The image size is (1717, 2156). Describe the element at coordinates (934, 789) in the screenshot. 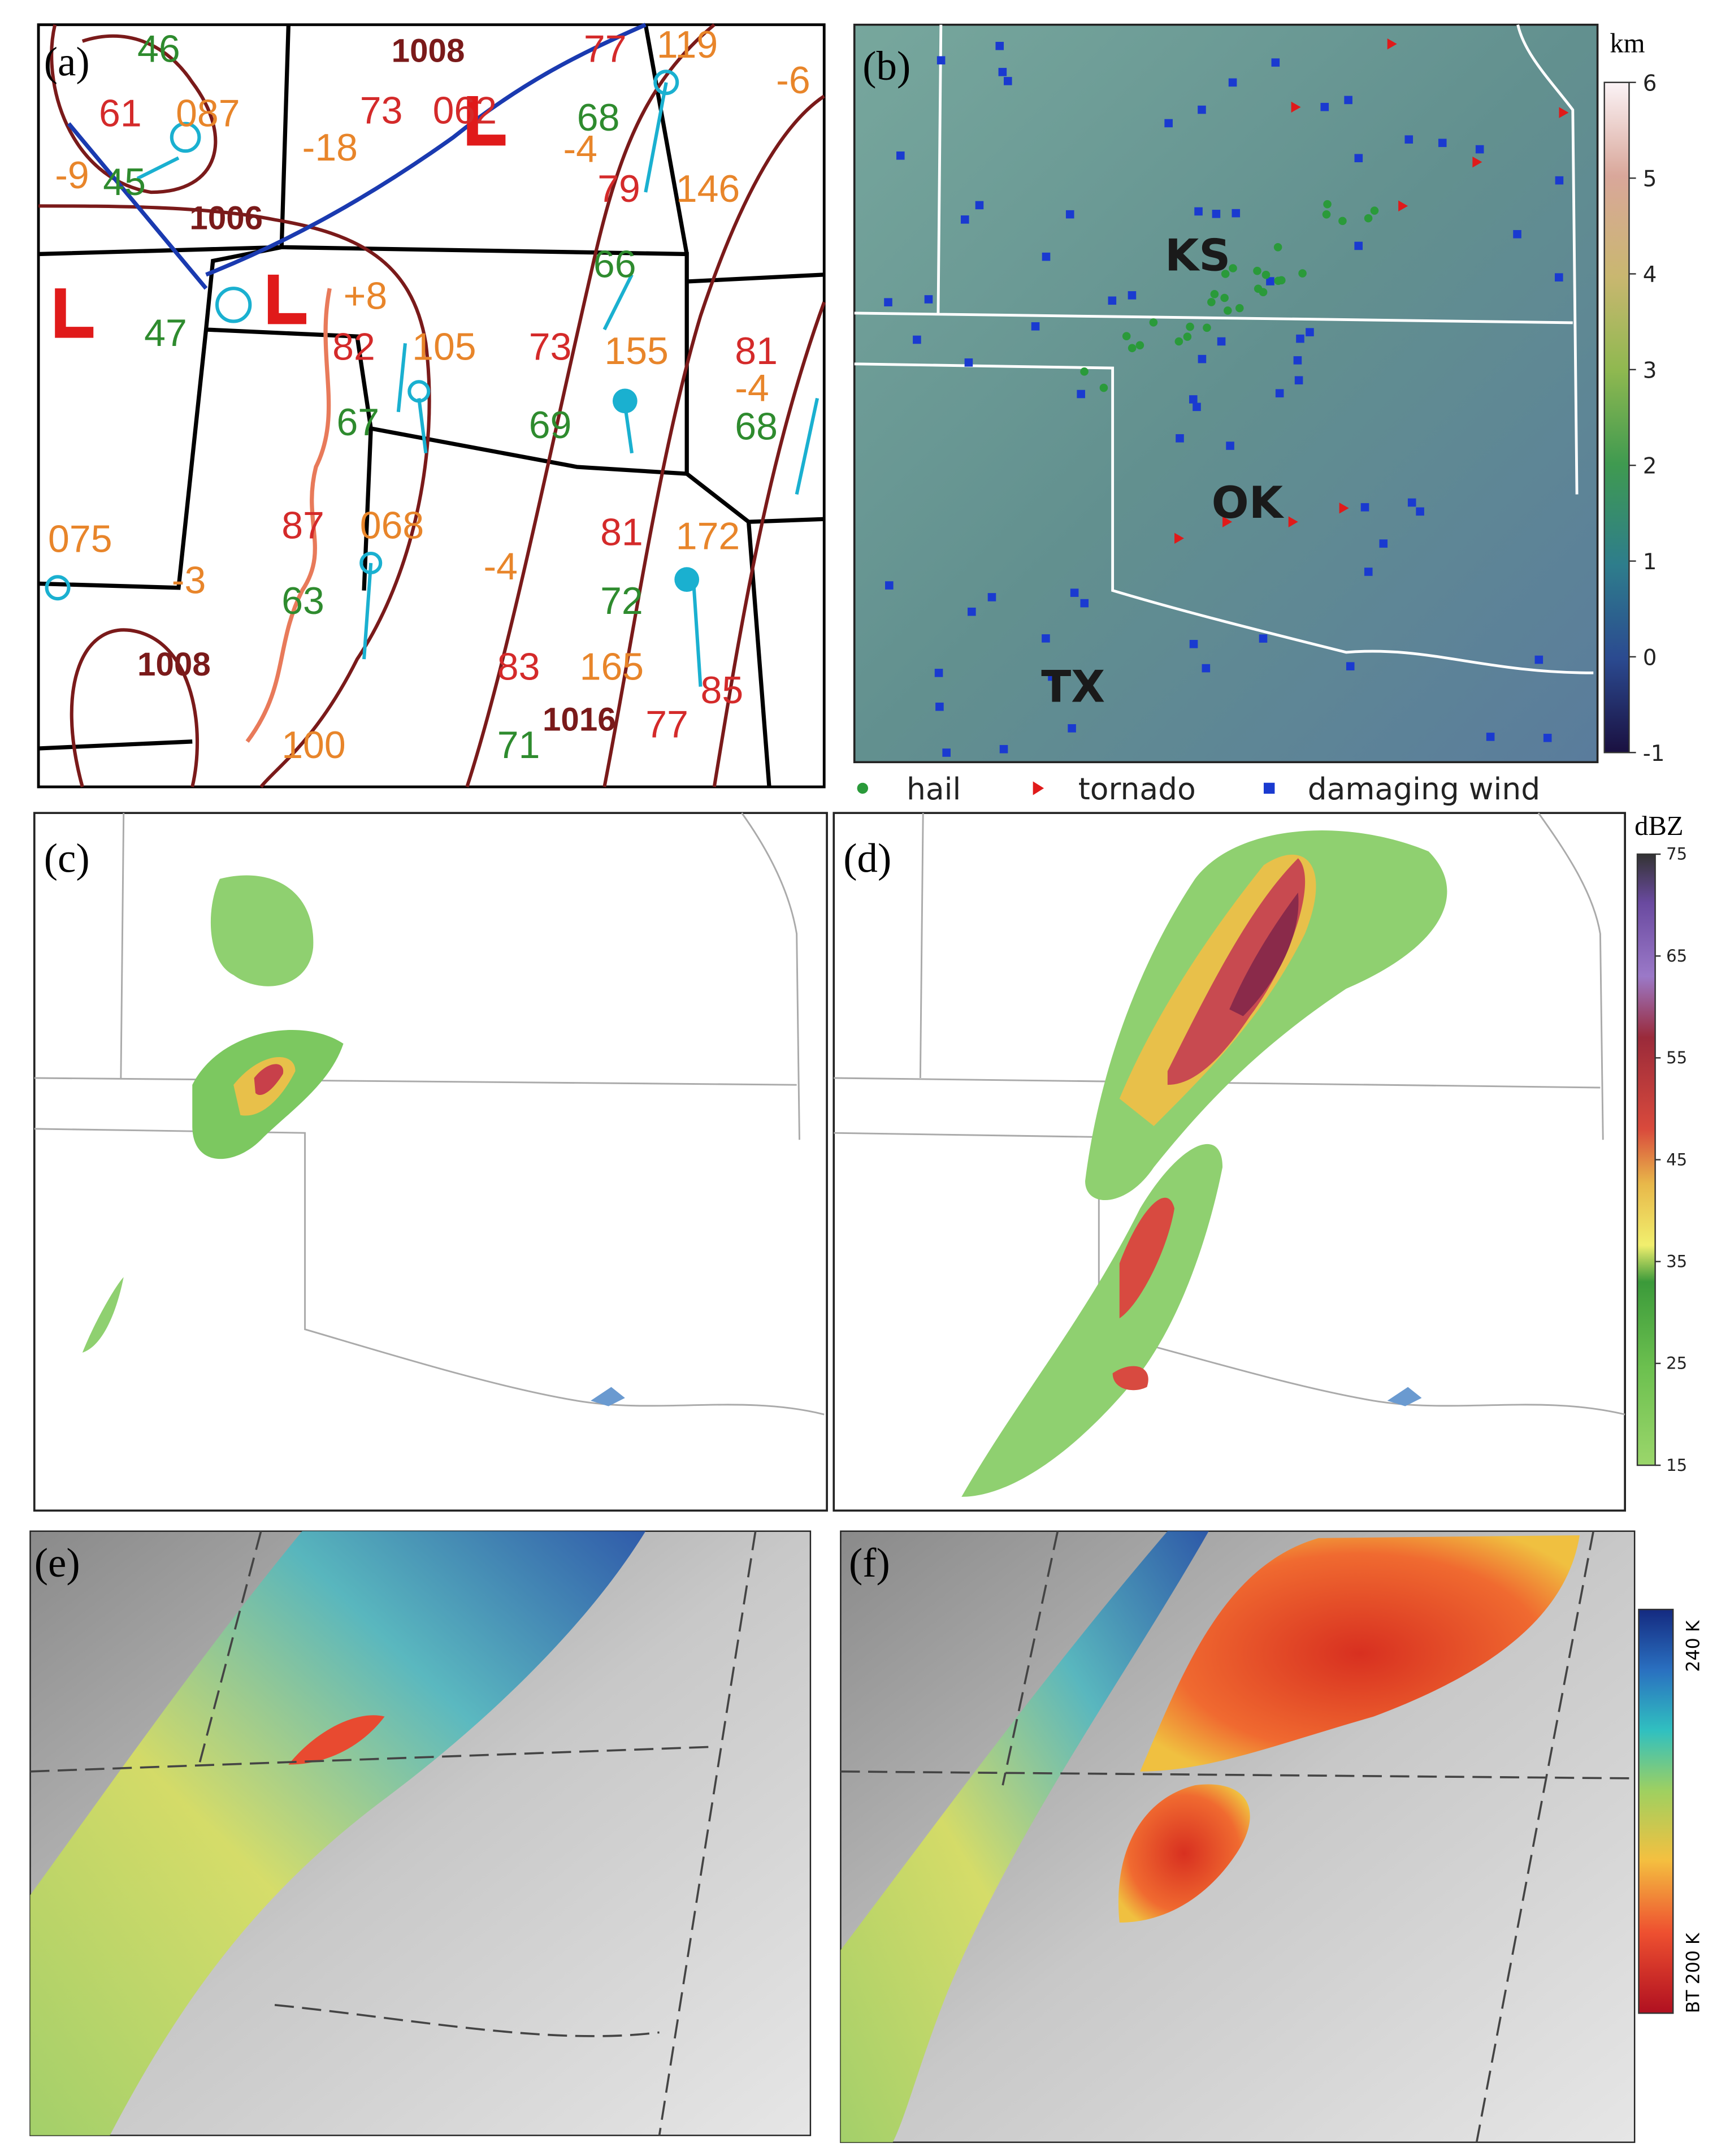

I see `legend-label: hail` at that location.